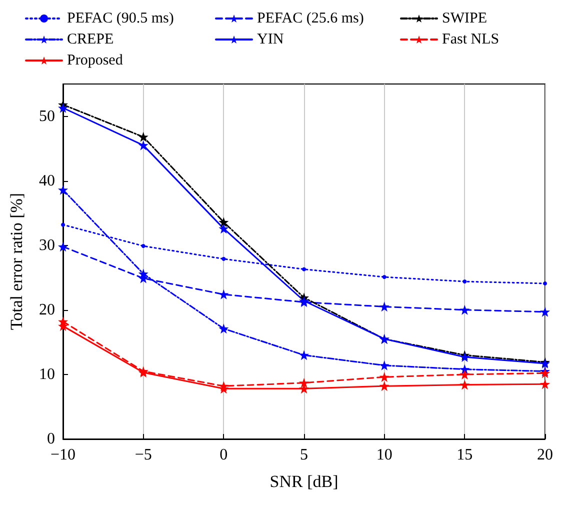  I want to click on x-tick-label: 0, so click(224, 455).